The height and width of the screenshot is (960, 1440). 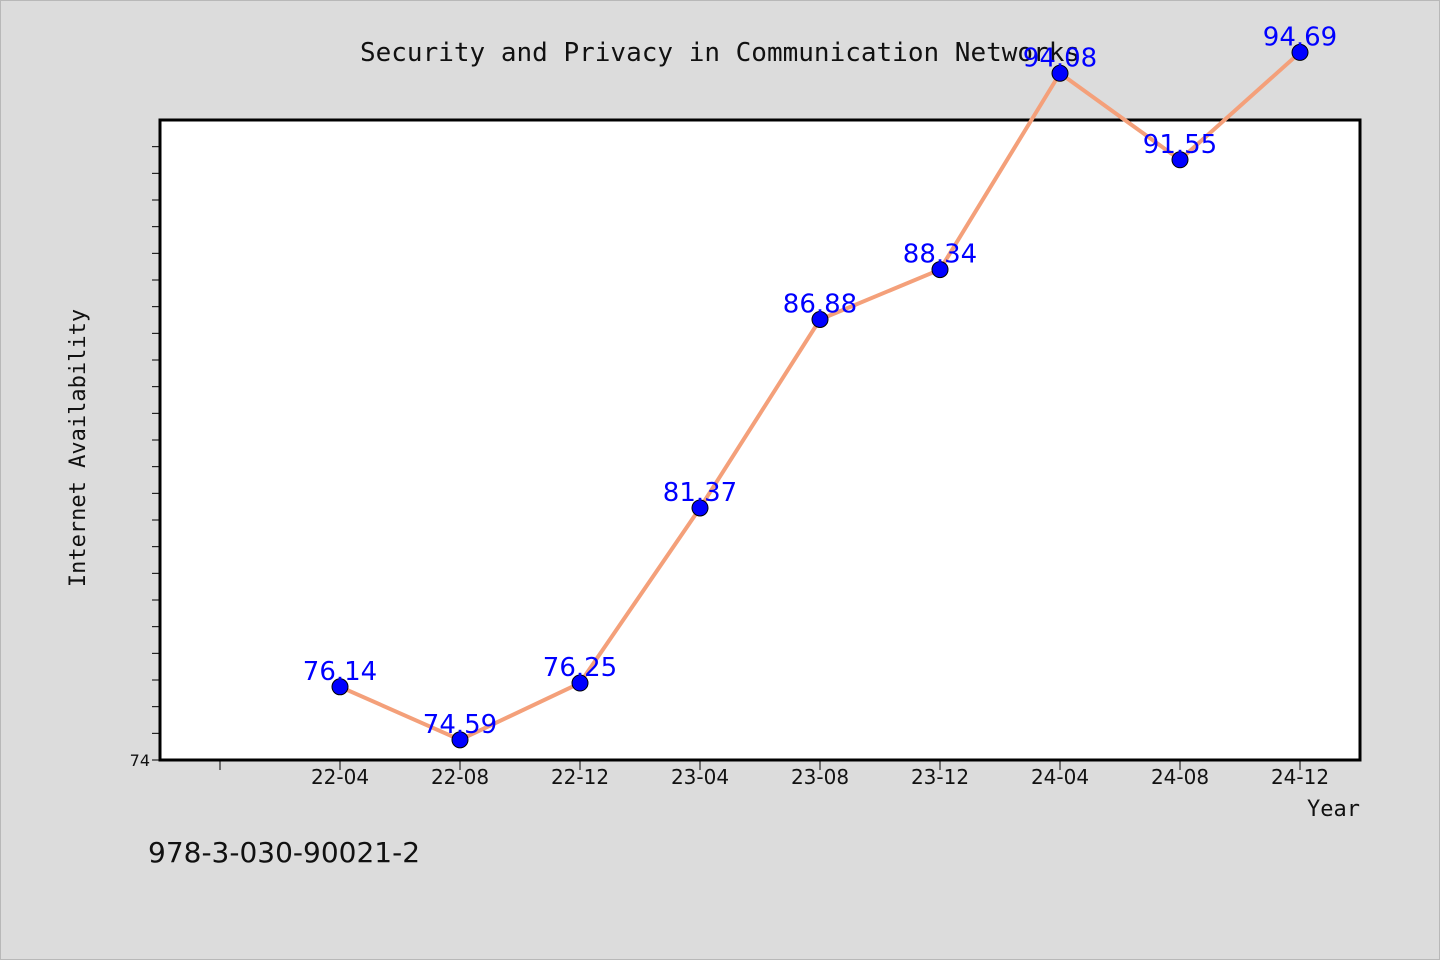 What do you see at coordinates (1333, 809) in the screenshot?
I see `x-axis-title: Year` at bounding box center [1333, 809].